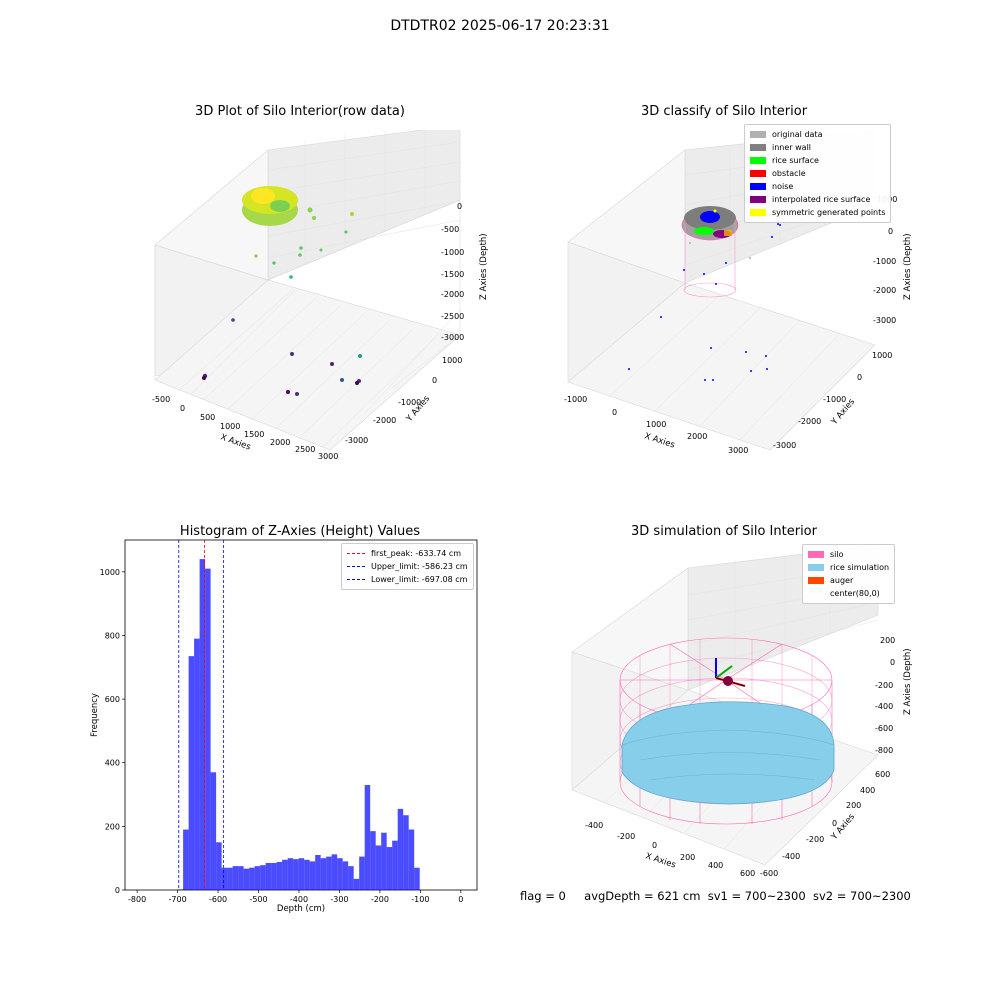 The image size is (1000, 1000). I want to click on legend-item: symmetric generated points, so click(817, 212).